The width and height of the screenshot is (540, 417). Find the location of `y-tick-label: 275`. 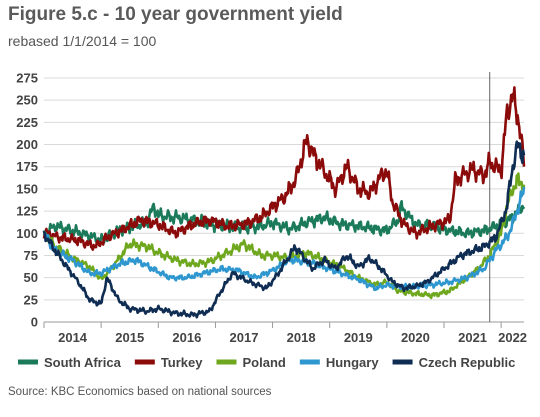

y-tick-label: 275 is located at coordinates (27, 78).